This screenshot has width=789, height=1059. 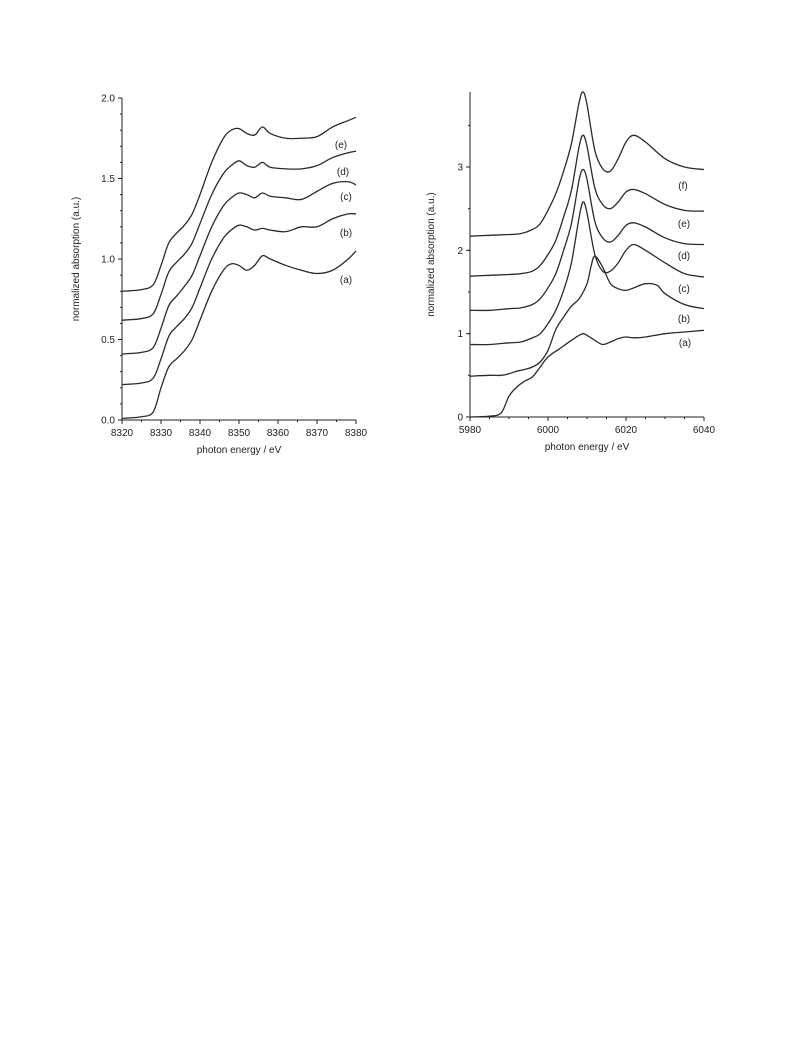 I want to click on x-tick-label: 6020, so click(x=626, y=430).